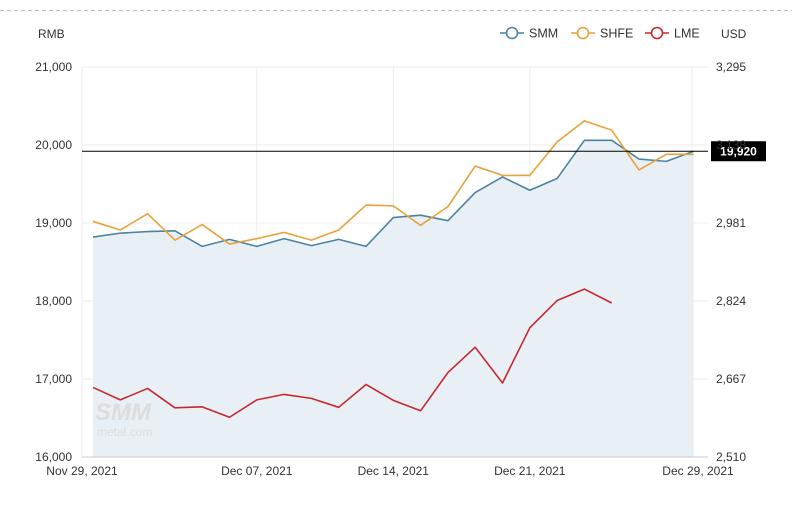  What do you see at coordinates (394, 471) in the screenshot?
I see `x-tick-label: Dec 14, 2021` at bounding box center [394, 471].